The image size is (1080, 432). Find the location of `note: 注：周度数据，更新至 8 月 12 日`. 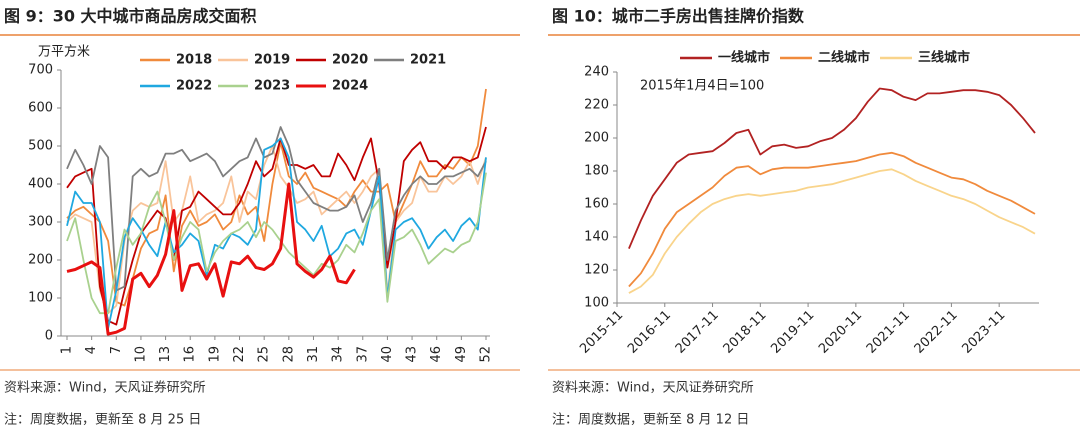

note: 注：周度数据，更新至 8 月 12 日 is located at coordinates (650, 420).